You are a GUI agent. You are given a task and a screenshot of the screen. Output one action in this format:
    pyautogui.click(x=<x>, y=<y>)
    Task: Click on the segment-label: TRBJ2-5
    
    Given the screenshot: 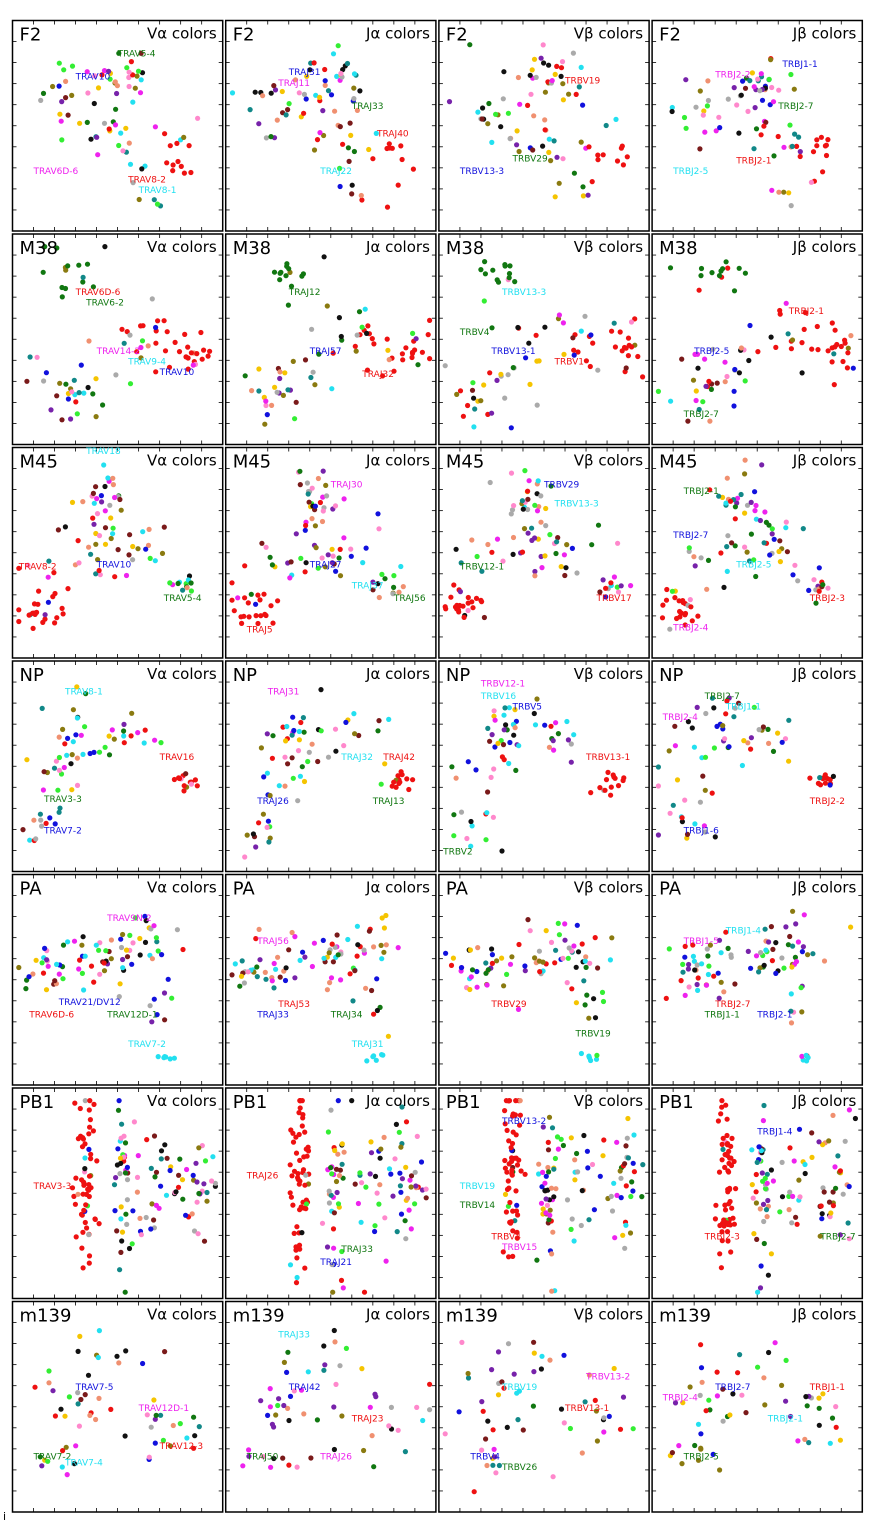 What is the action you would take?
    pyautogui.click(x=701, y=1457)
    